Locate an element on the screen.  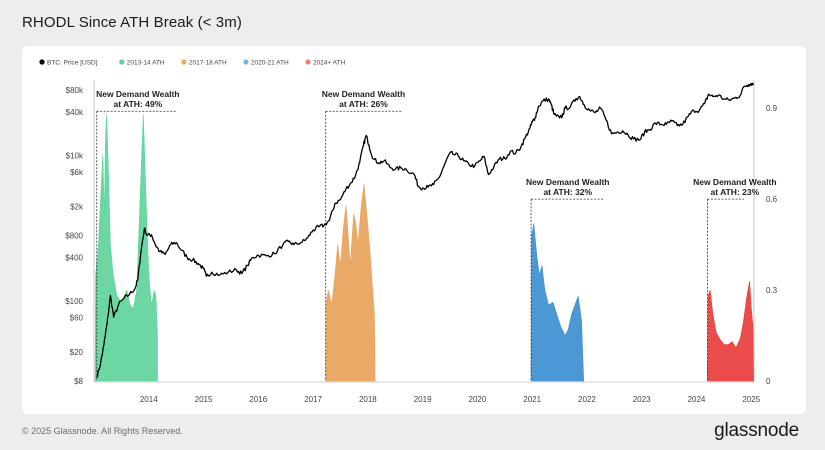
y-right-tick-1: 0.3 is located at coordinates (772, 290).